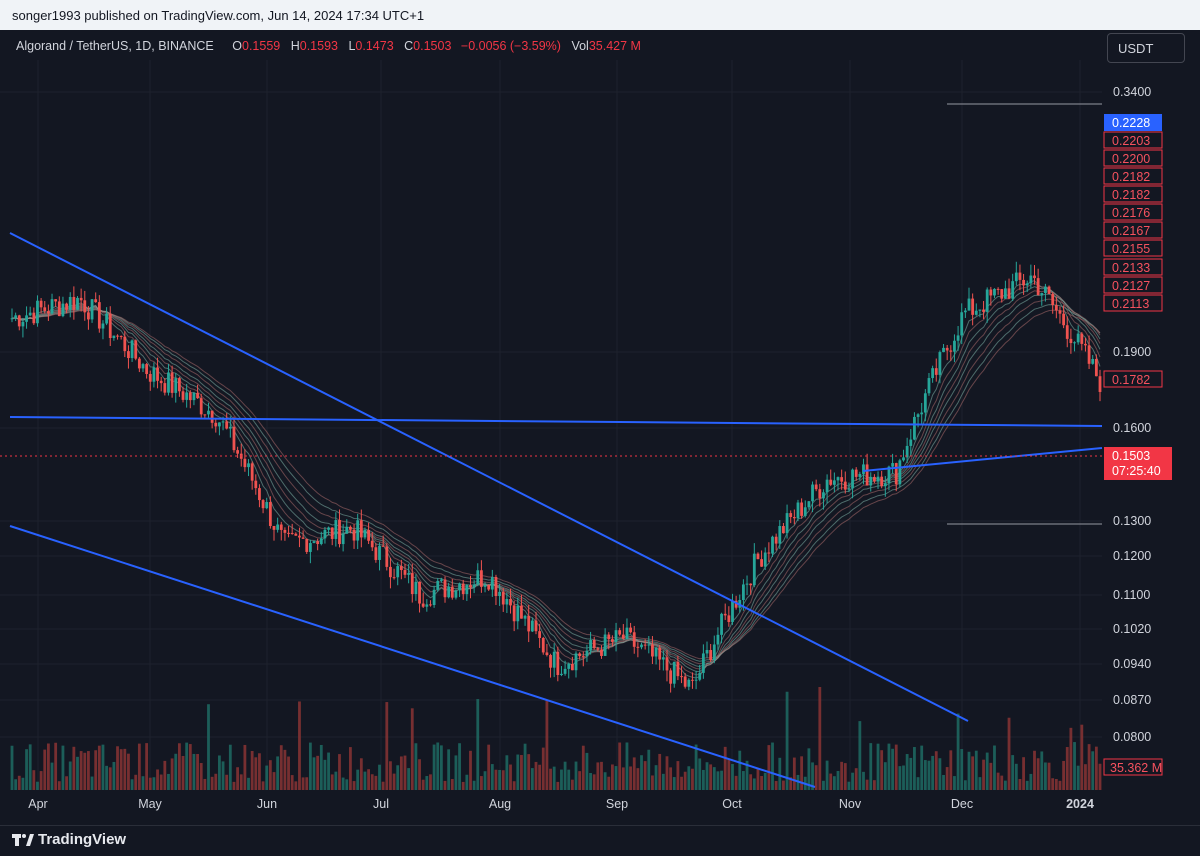 This screenshot has height=856, width=1200. Describe the element at coordinates (115, 46) in the screenshot. I see `symbol-name: Algorand / TetherUS, 1D, BINANCE` at that location.